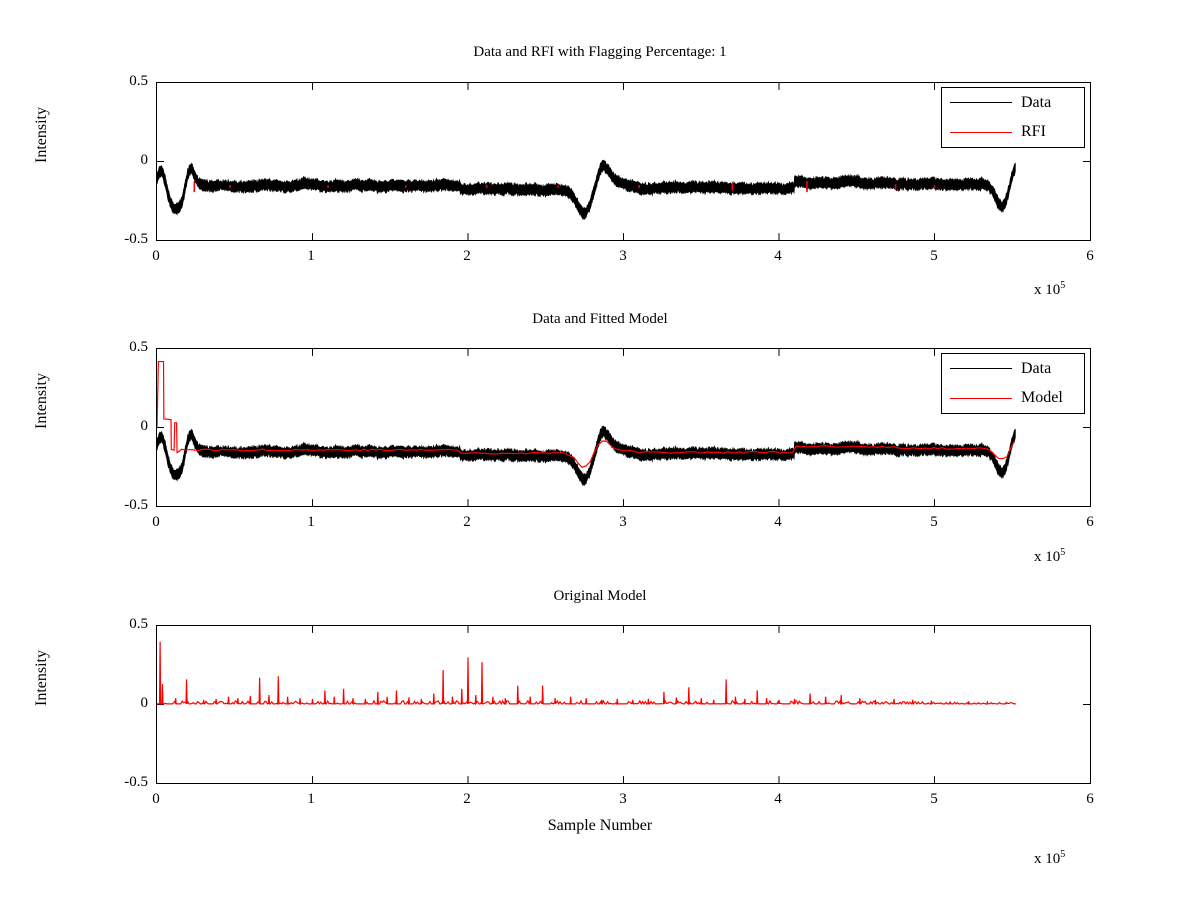 This screenshot has height=900, width=1200. I want to click on subplot-2-ytick-1: 0, so click(144, 426).